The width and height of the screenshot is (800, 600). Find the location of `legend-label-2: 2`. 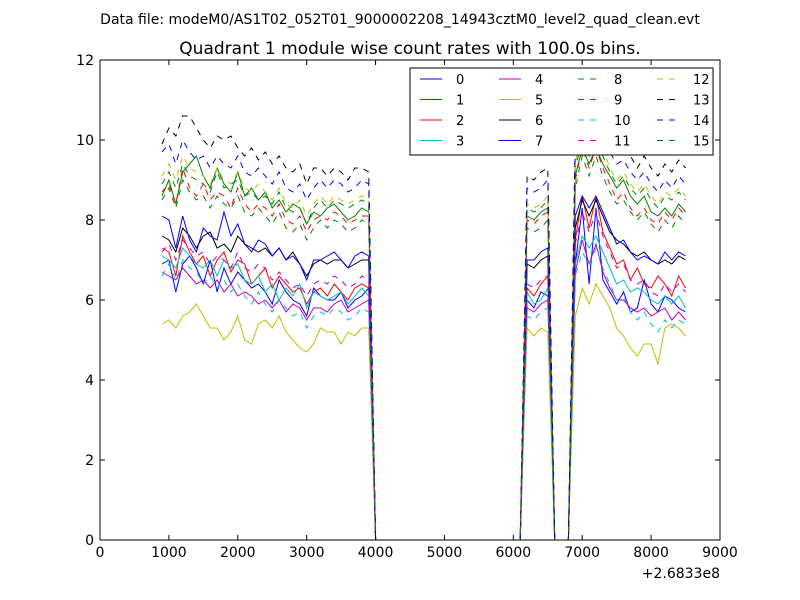

legend-label-2: 2 is located at coordinates (460, 121).